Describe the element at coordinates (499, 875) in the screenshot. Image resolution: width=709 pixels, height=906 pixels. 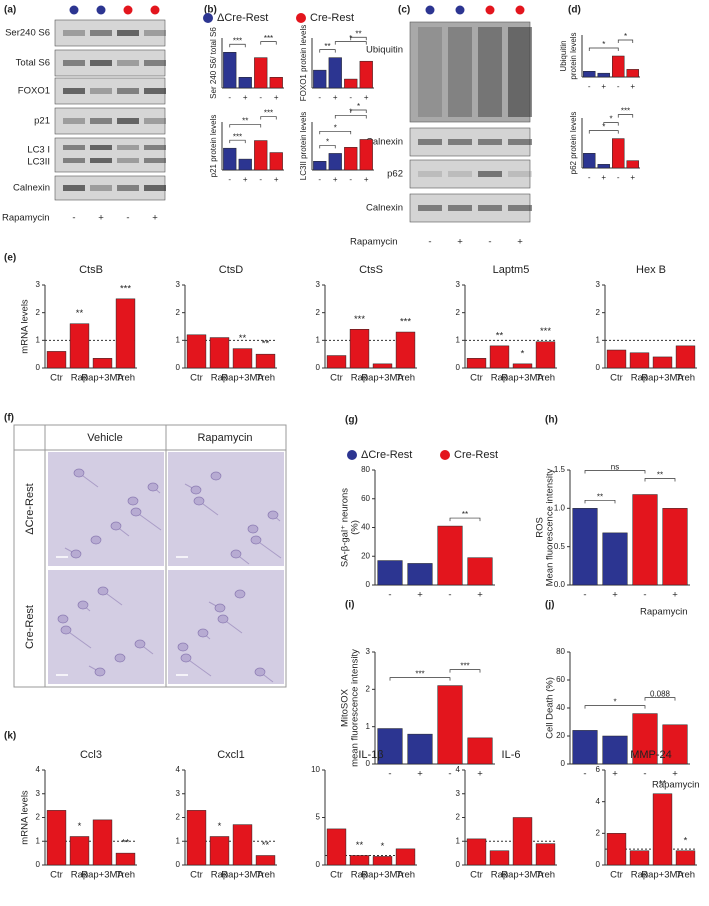
I see `x-tick-label: Rap` at that location.